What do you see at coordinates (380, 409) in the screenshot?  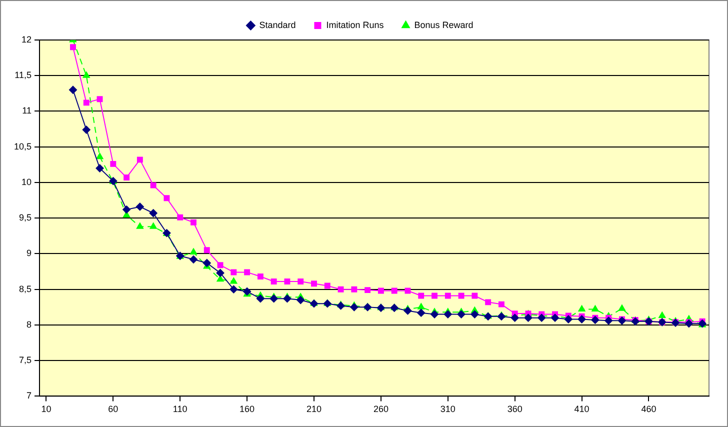 I see `x-tick-label: 260` at bounding box center [380, 409].